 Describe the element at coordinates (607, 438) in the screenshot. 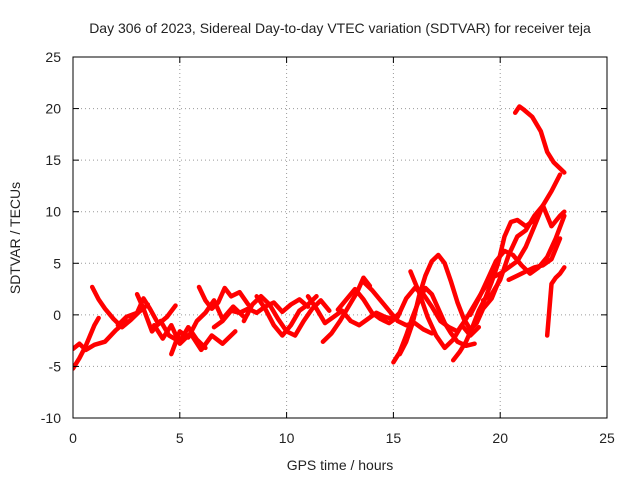

I see `x-tick-label: 25` at that location.